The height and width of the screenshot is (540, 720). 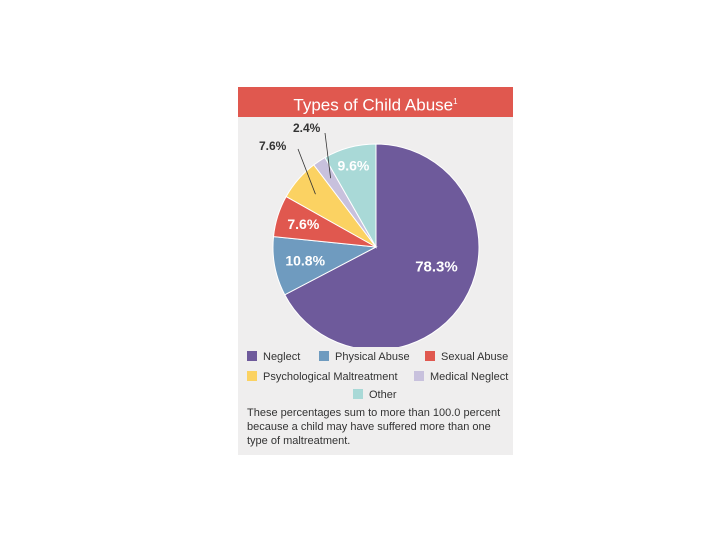 What do you see at coordinates (303, 224) in the screenshot?
I see `pie-label-sexual-abuse: 7.6%` at bounding box center [303, 224].